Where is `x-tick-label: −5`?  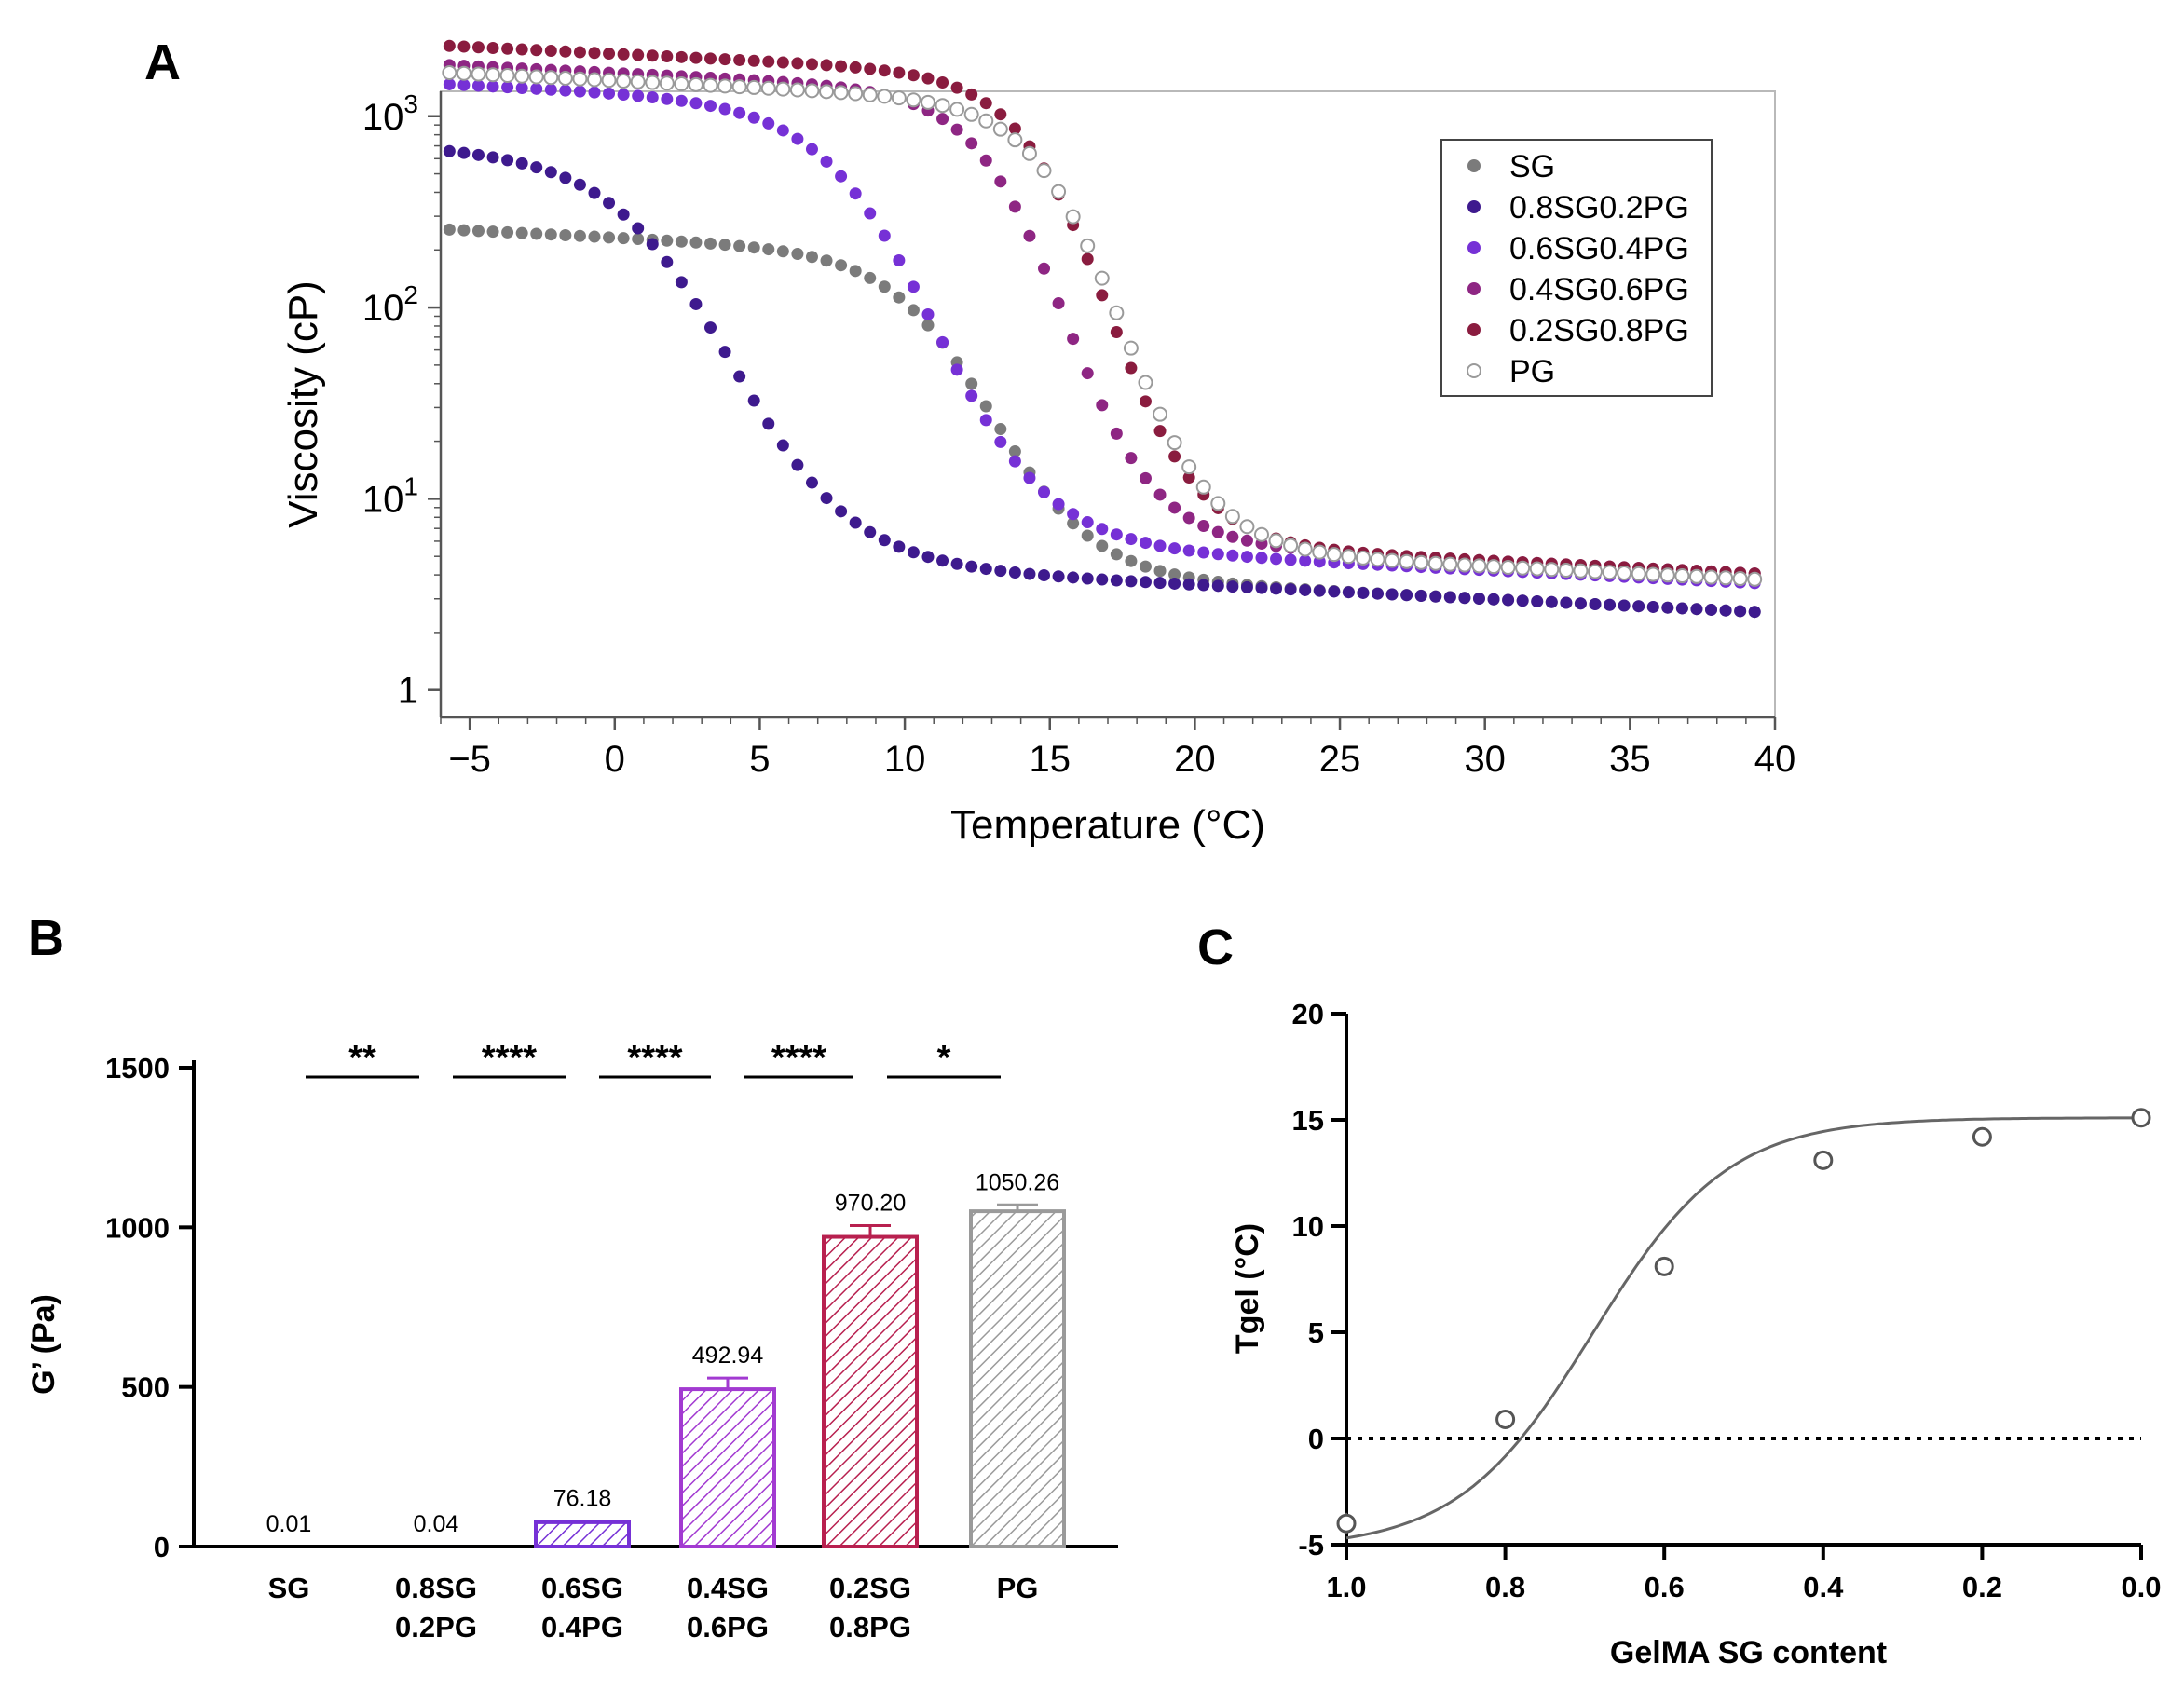
x-tick-label: −5 is located at coordinates (469, 759).